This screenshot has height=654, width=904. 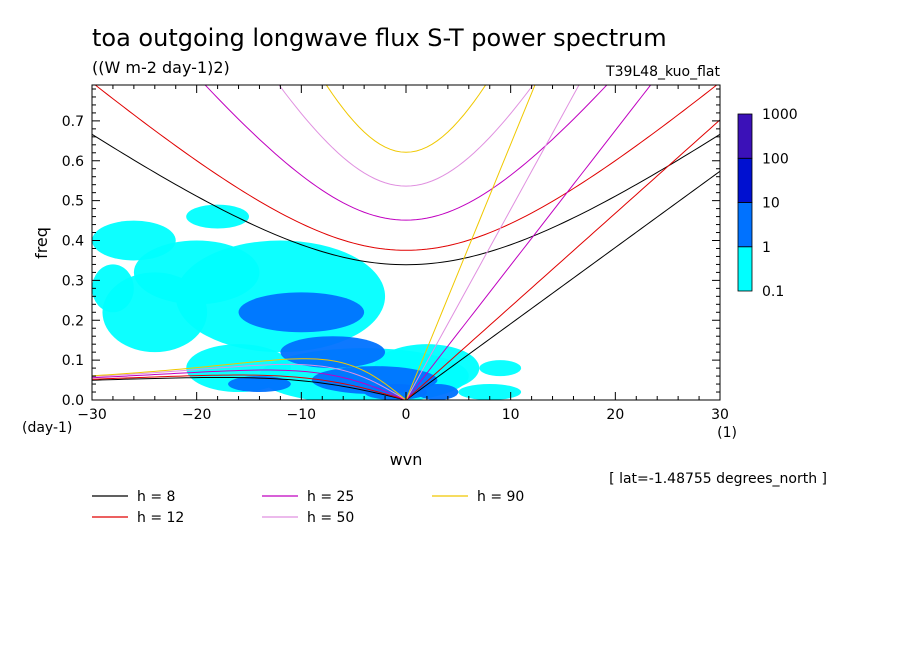 What do you see at coordinates (73, 122) in the screenshot?
I see `y-tick-label: 0.7` at bounding box center [73, 122].